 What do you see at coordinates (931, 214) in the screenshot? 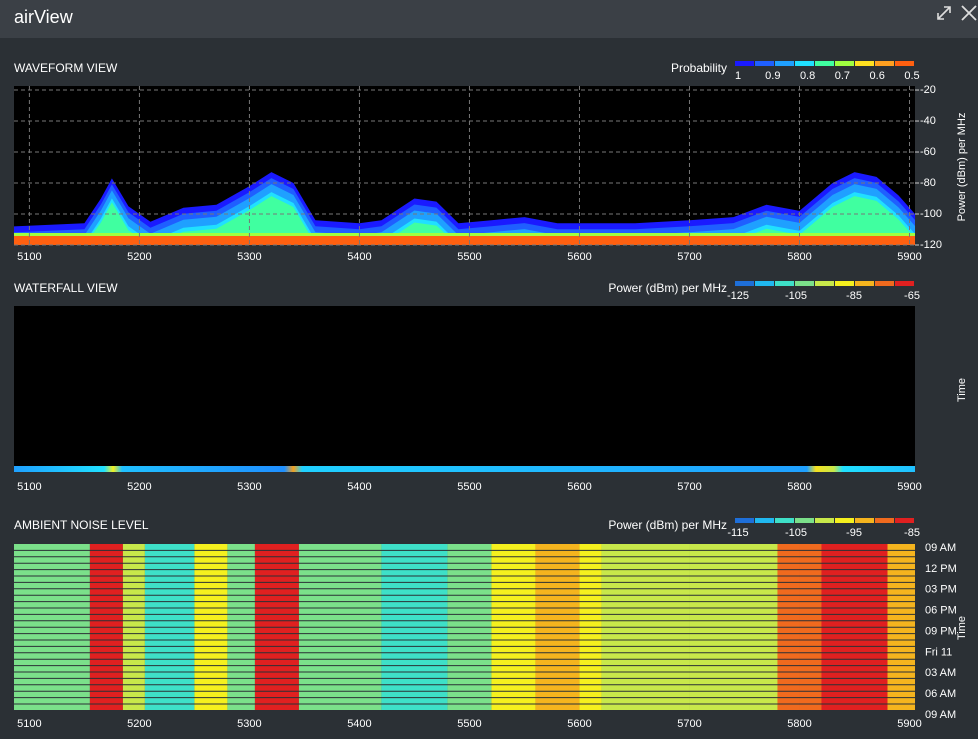
I see `y-tick-label: -100` at bounding box center [931, 214].